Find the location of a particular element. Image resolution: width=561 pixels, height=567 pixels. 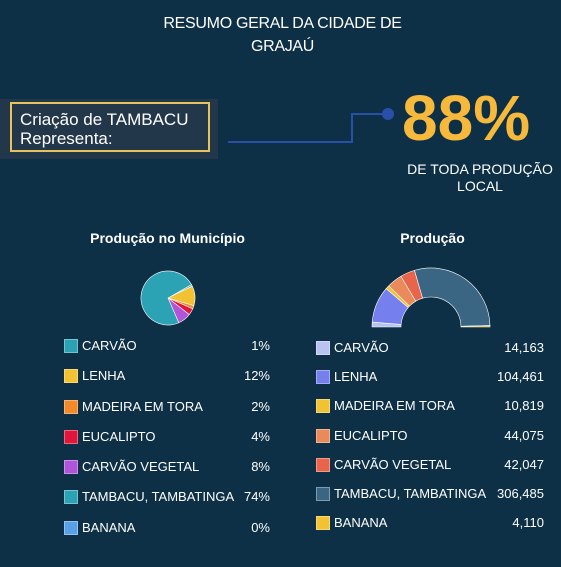

legend-item: BANANA 4,110 is located at coordinates (430, 529).